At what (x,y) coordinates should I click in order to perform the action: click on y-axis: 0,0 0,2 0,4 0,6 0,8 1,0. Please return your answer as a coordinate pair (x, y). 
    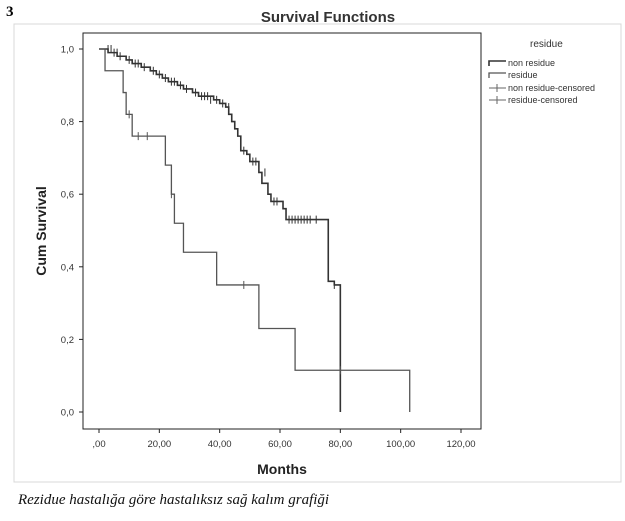
    Looking at the image, I should click on (72, 232).